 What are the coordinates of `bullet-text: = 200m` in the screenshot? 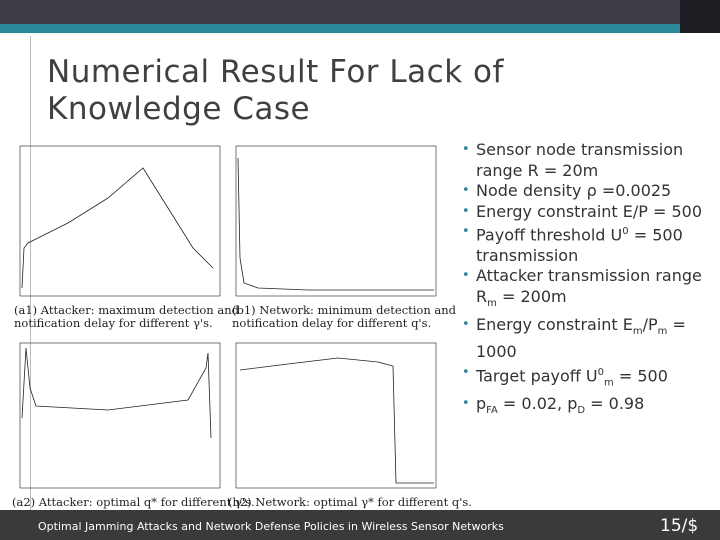 It's located at (531, 296).